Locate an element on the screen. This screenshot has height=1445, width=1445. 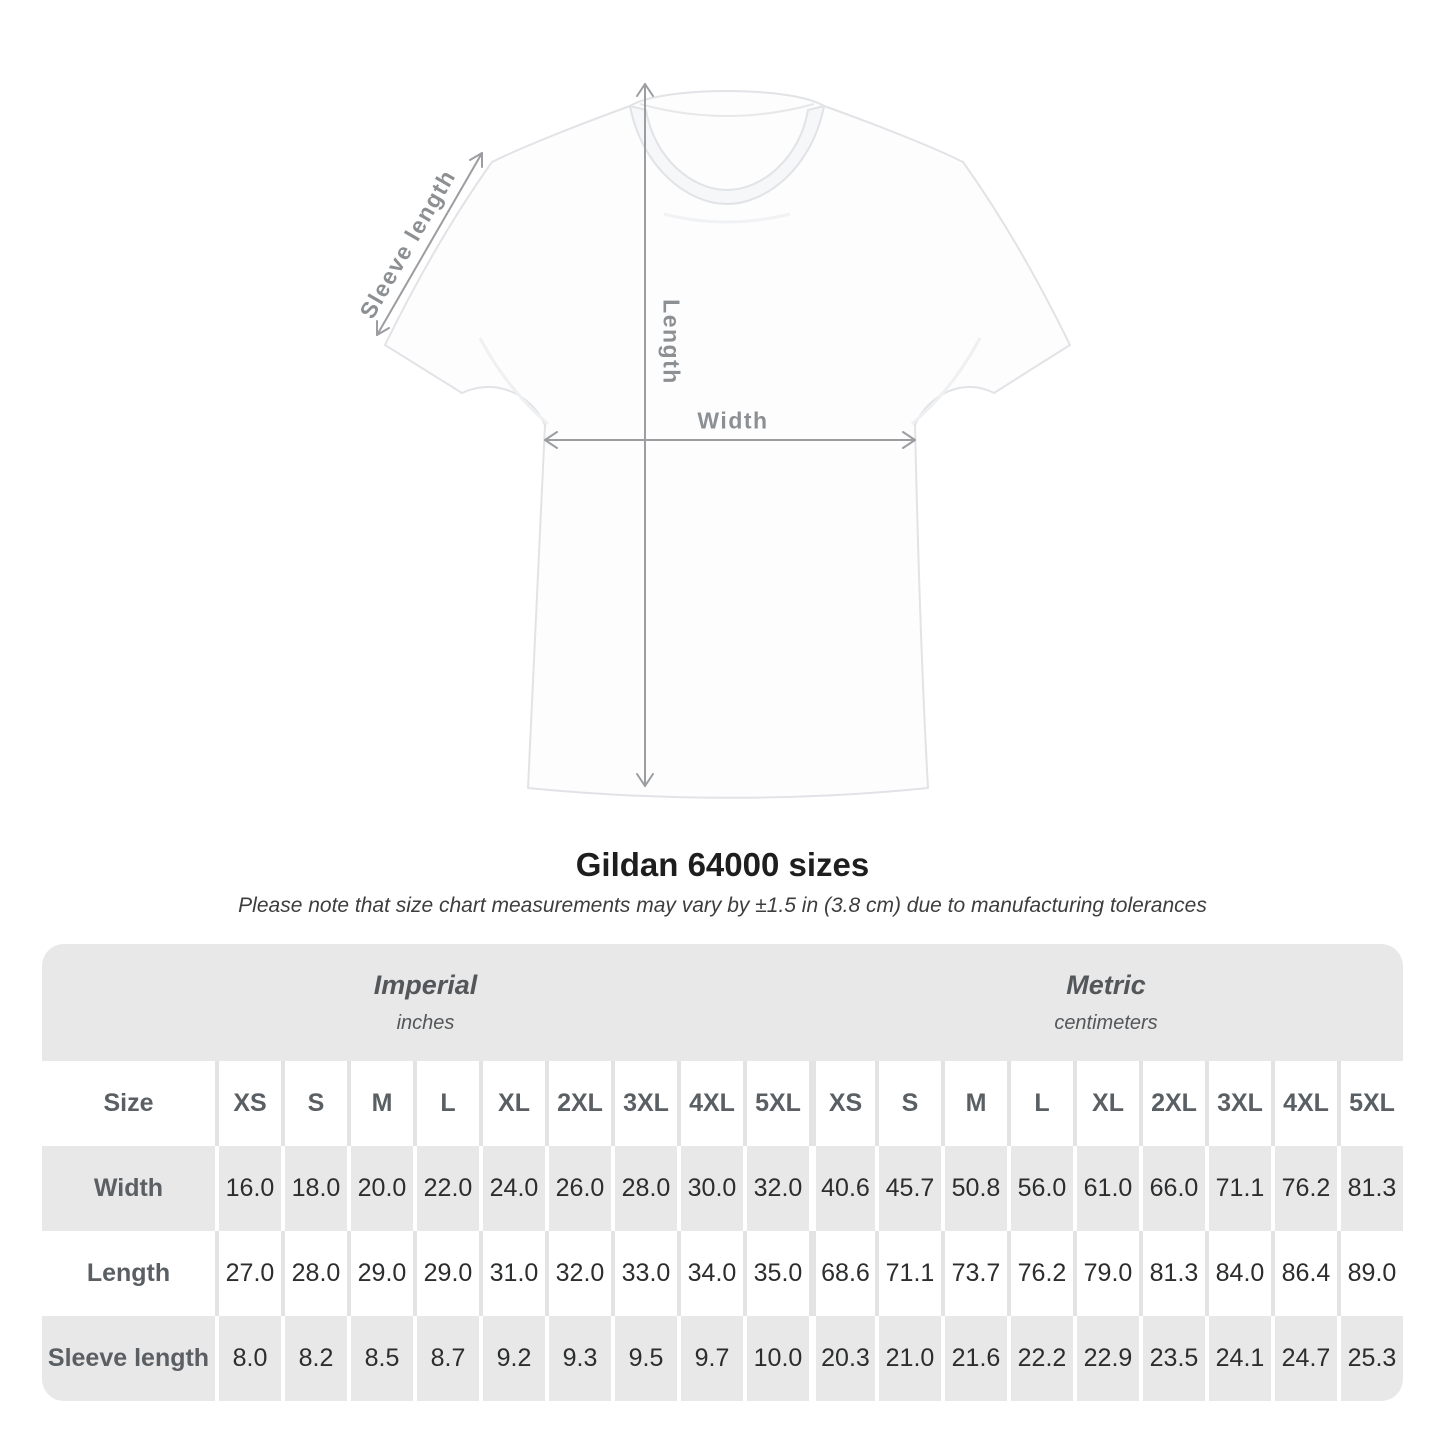
tshirt-collar is located at coordinates (727, 155).